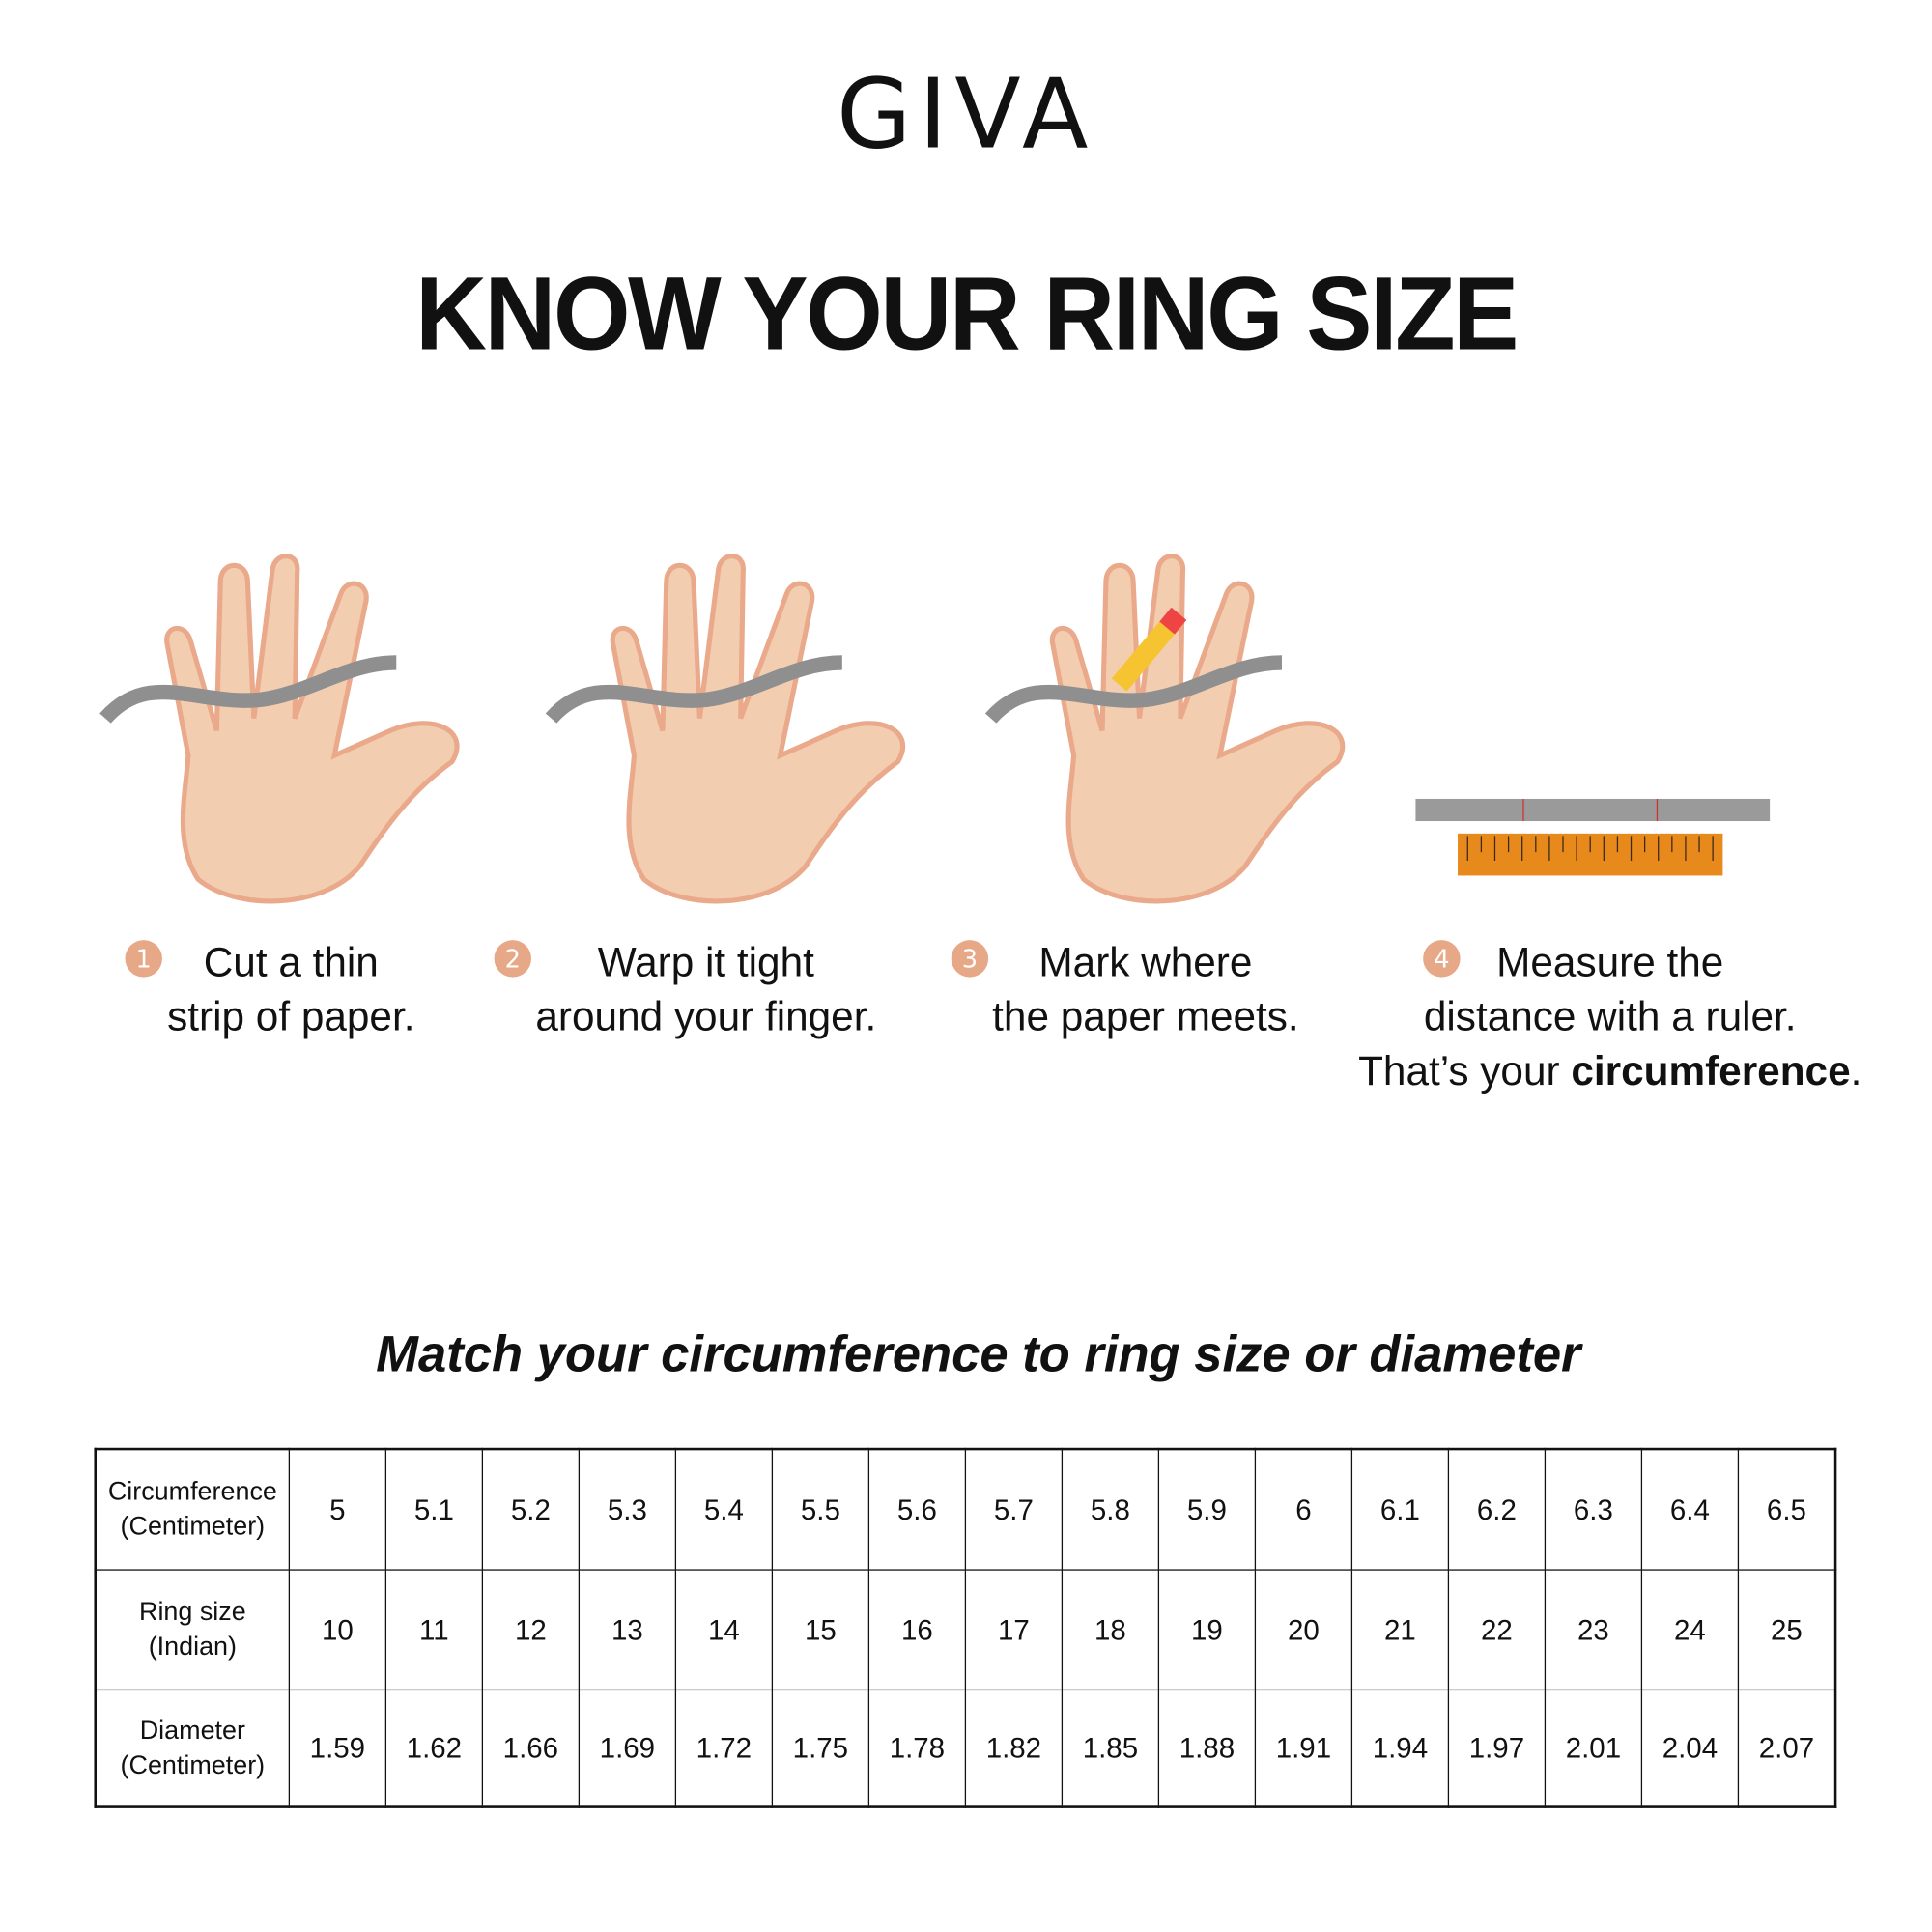  What do you see at coordinates (820, 1748) in the screenshot?
I see `table-cell: 1.75` at bounding box center [820, 1748].